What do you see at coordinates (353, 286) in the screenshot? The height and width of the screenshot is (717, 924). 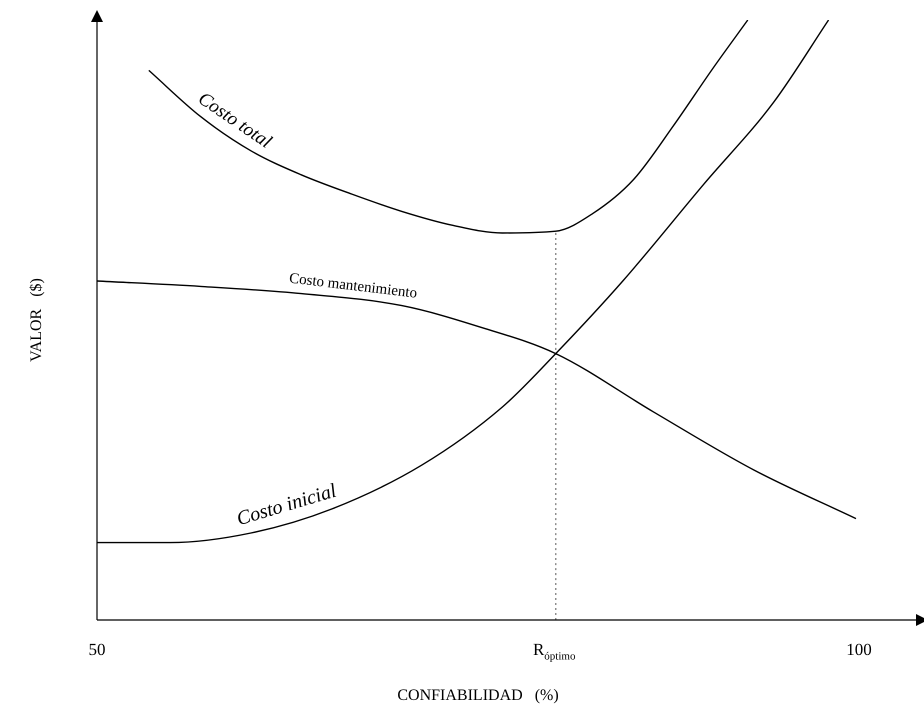 I see `text: Costo mantenimiento` at bounding box center [353, 286].